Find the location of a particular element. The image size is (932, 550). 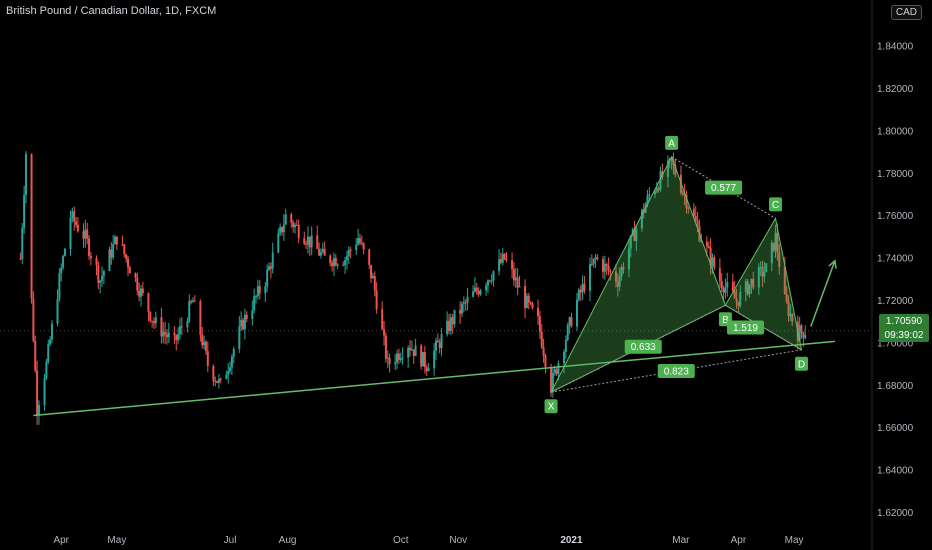

x-tick-label: Oct is located at coordinates (401, 540).